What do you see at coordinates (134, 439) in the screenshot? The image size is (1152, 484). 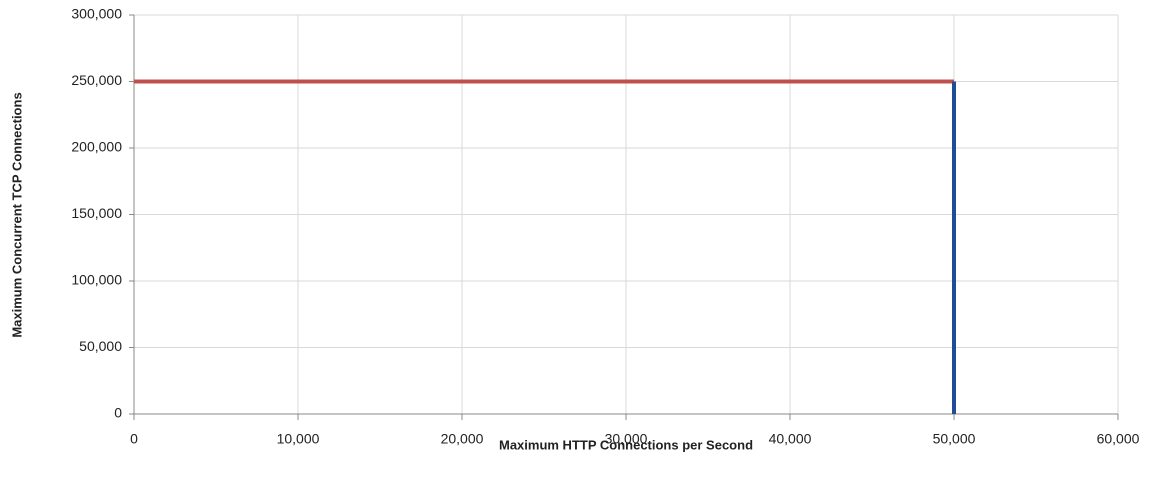 I see `x-tick-label: 0` at bounding box center [134, 439].